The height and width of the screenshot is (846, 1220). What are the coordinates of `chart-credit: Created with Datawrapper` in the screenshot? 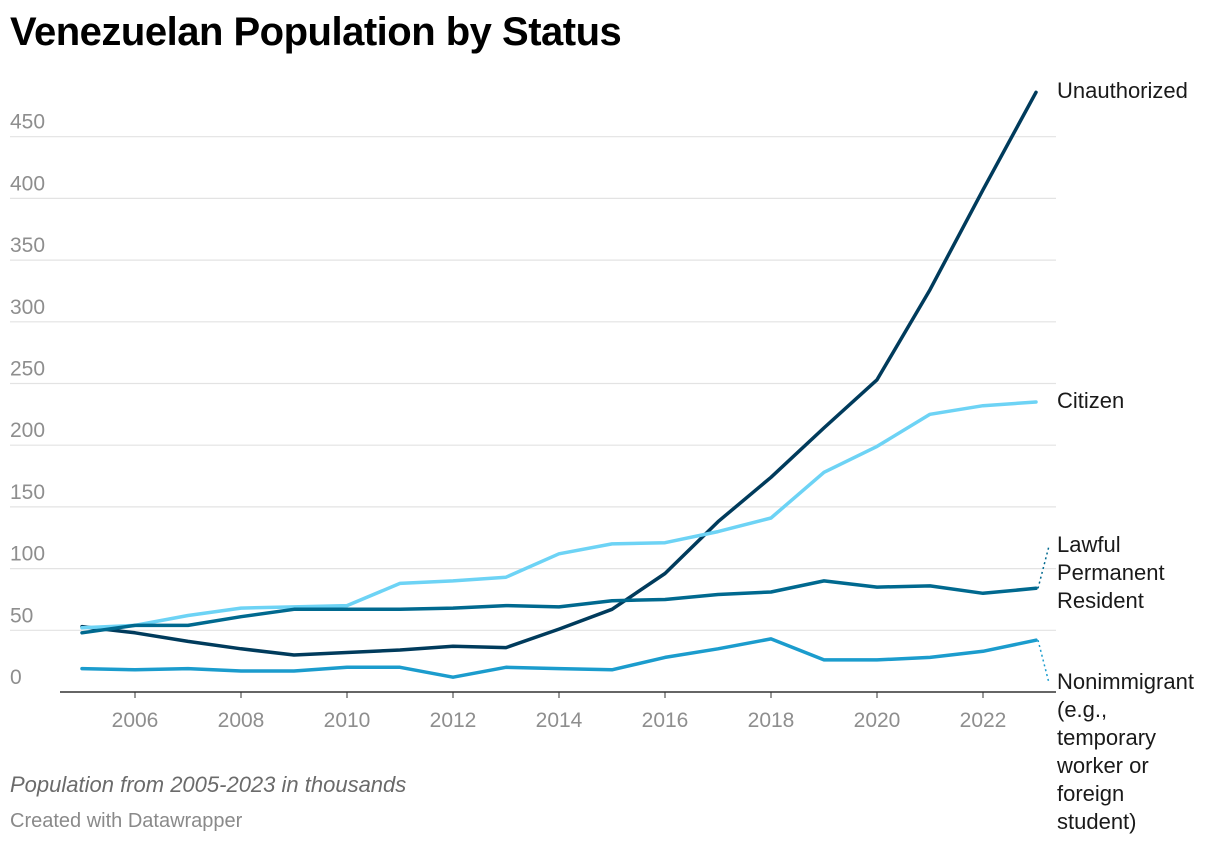 It's located at (126, 821).